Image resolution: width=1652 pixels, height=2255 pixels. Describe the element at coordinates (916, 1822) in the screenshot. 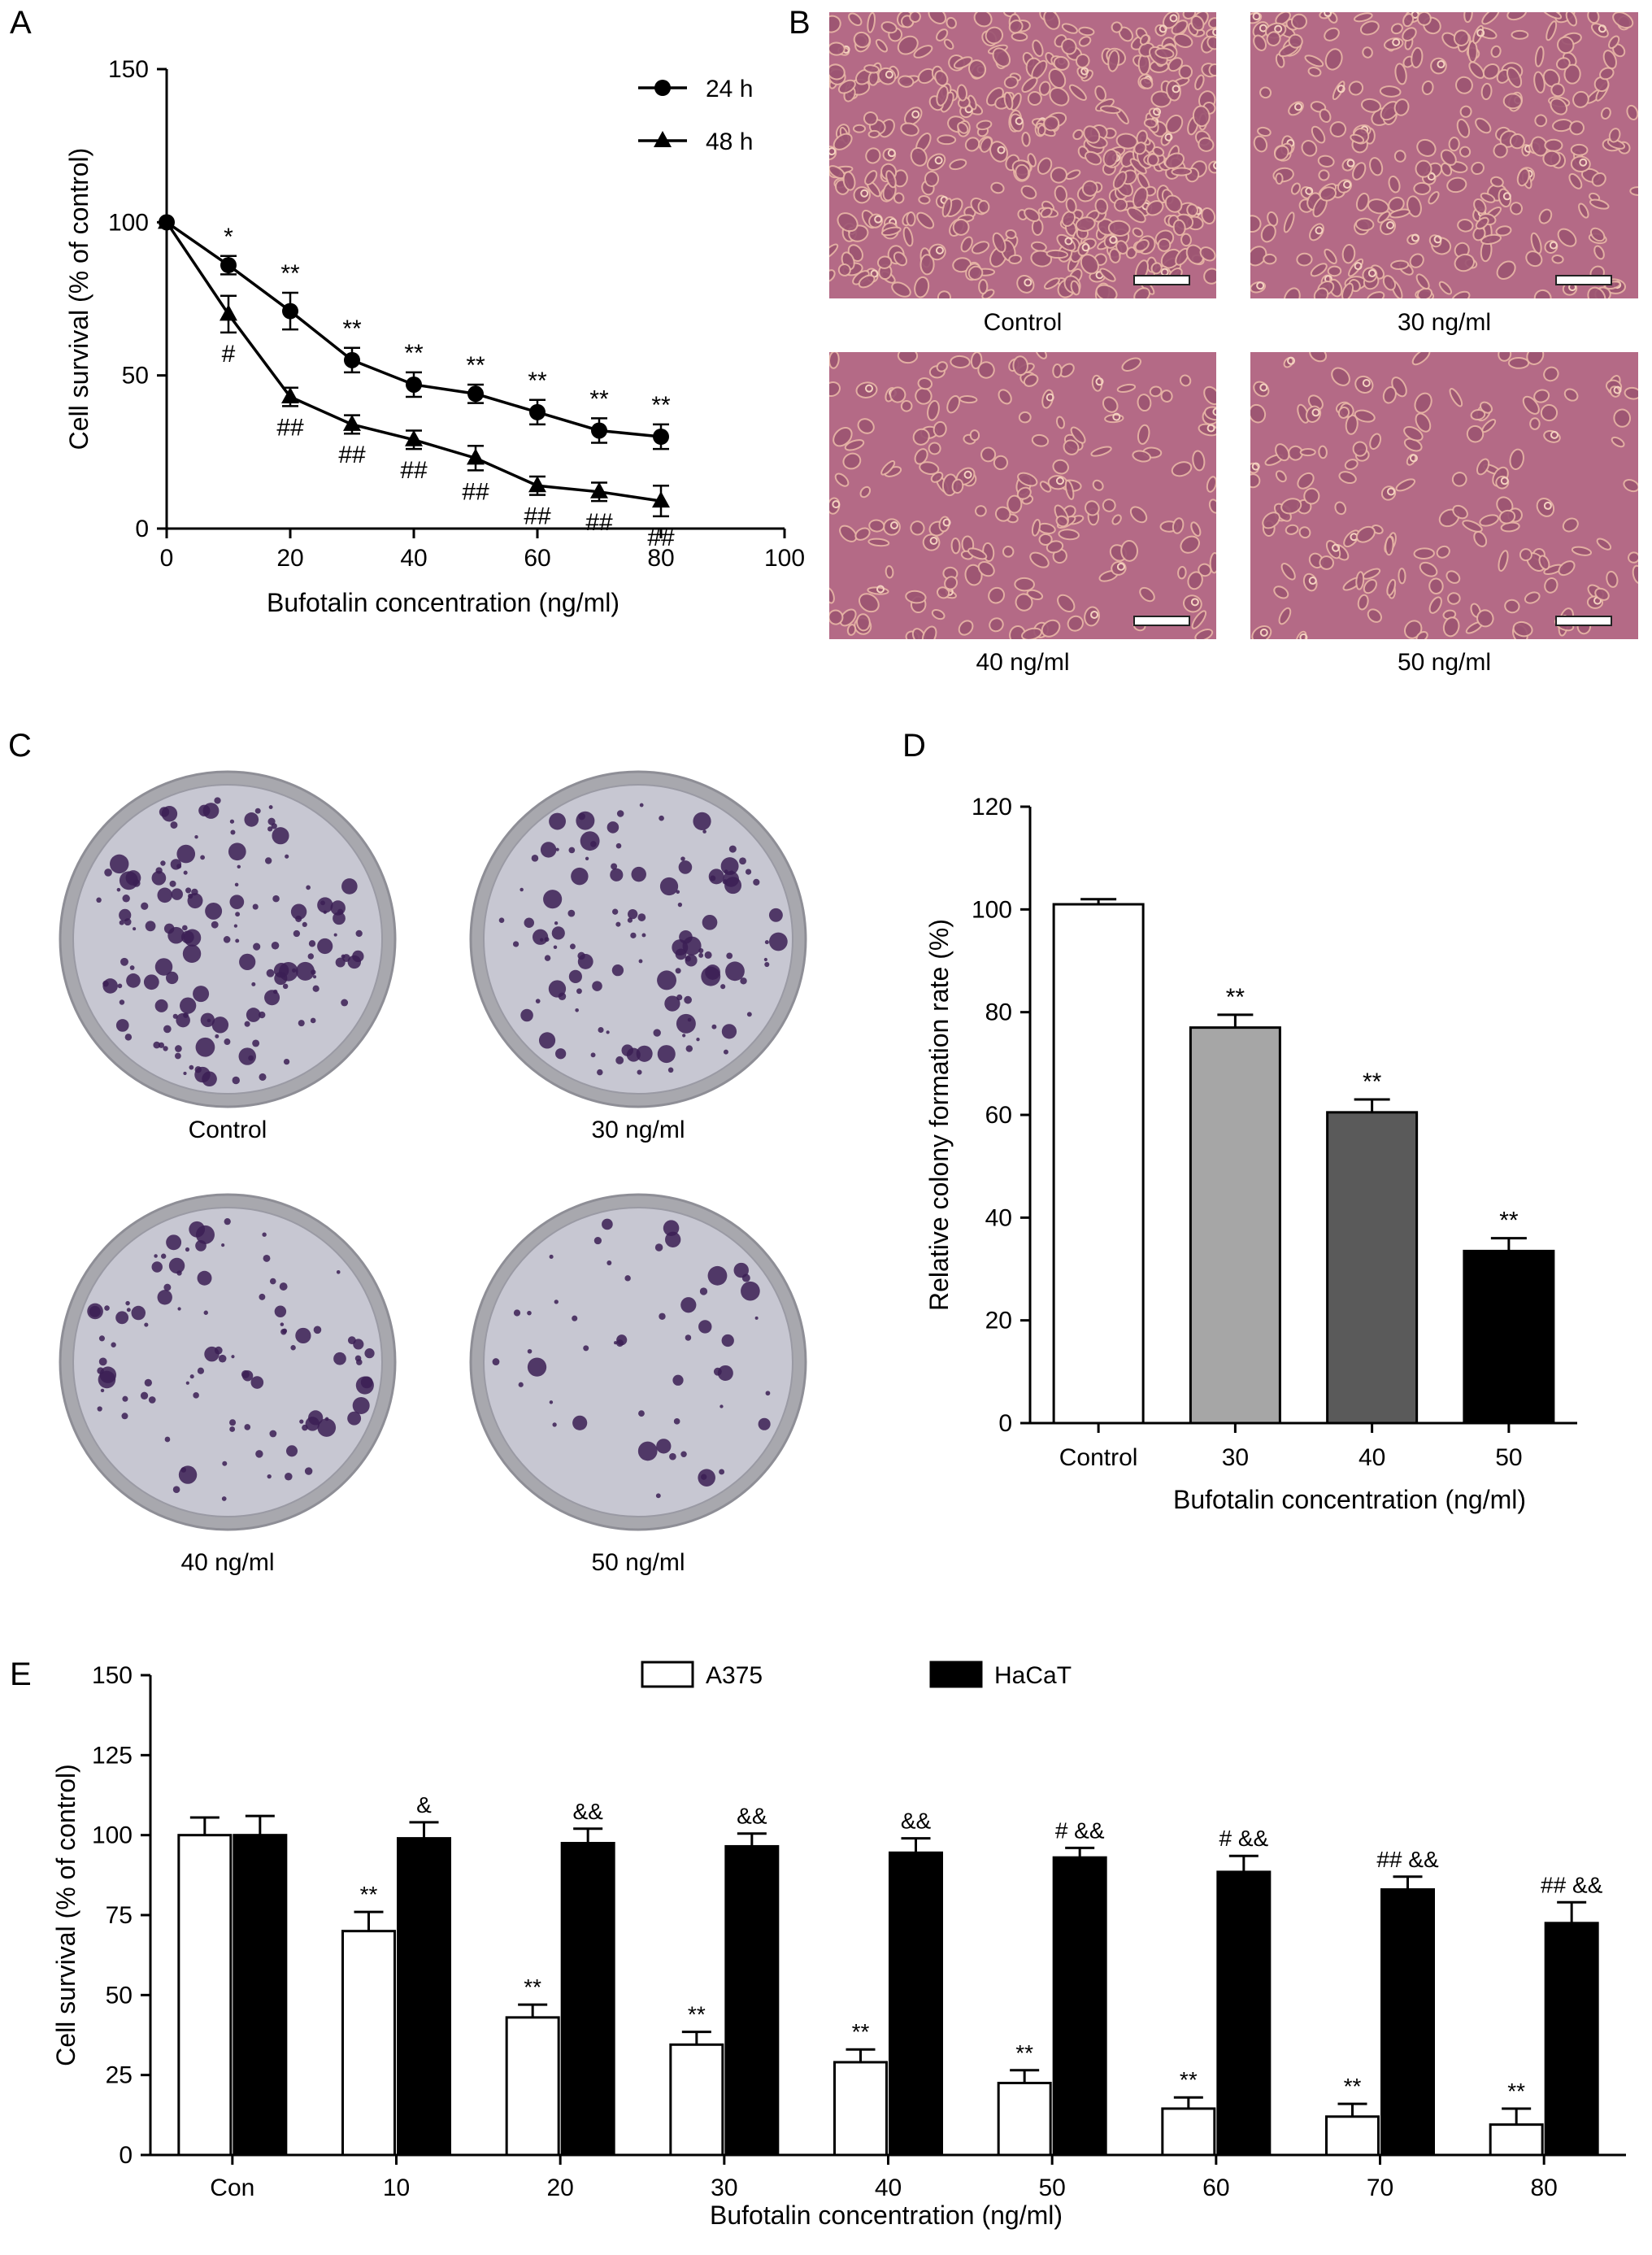

I see `significance-label: &&` at that location.